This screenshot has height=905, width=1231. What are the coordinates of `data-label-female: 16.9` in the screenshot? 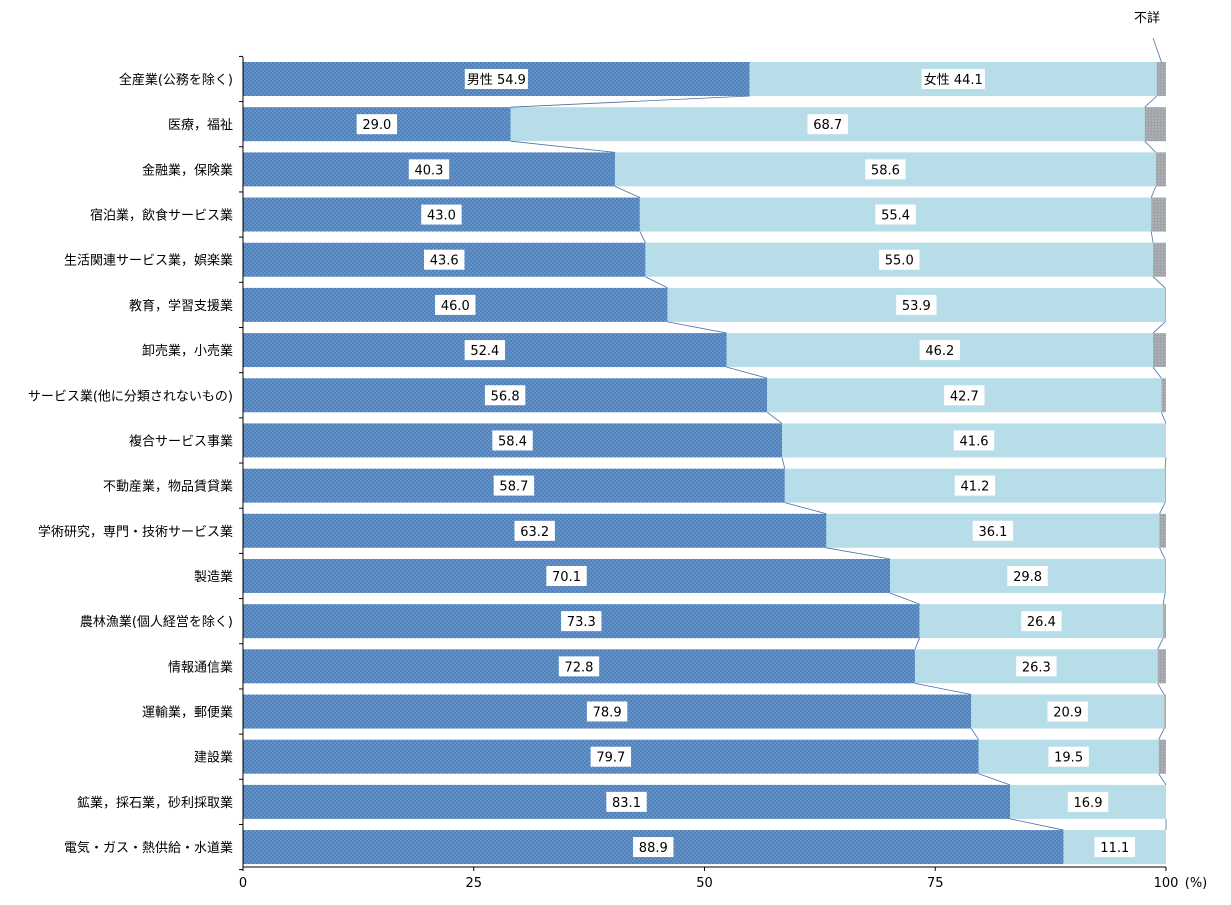 It's located at (1088, 803).